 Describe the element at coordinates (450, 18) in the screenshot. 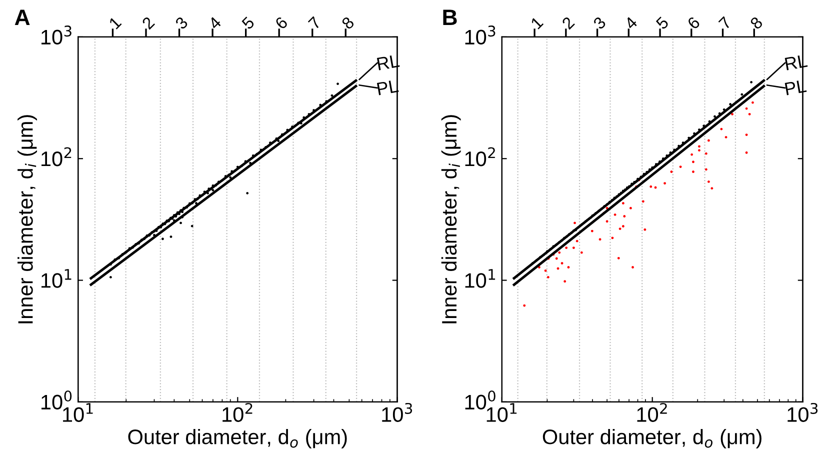

I see `chart-title: B` at that location.